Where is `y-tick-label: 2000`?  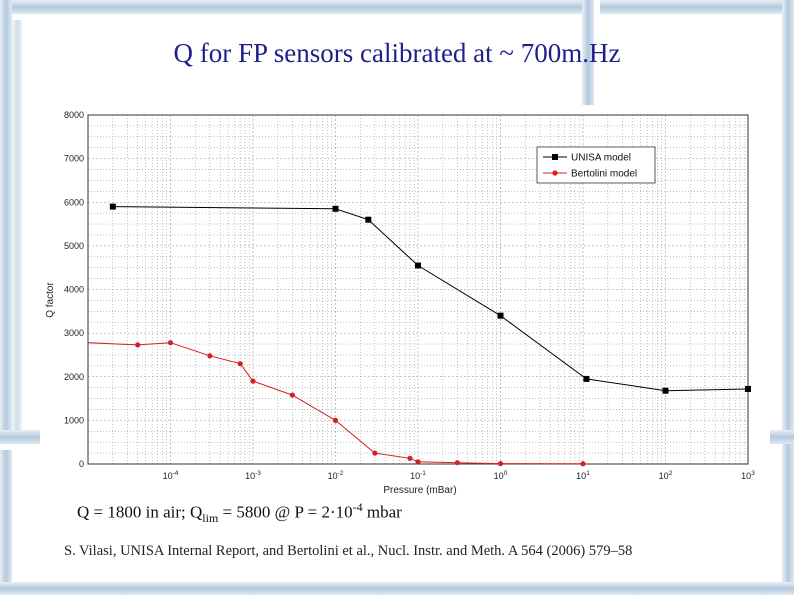 y-tick-label: 2000 is located at coordinates (74, 377).